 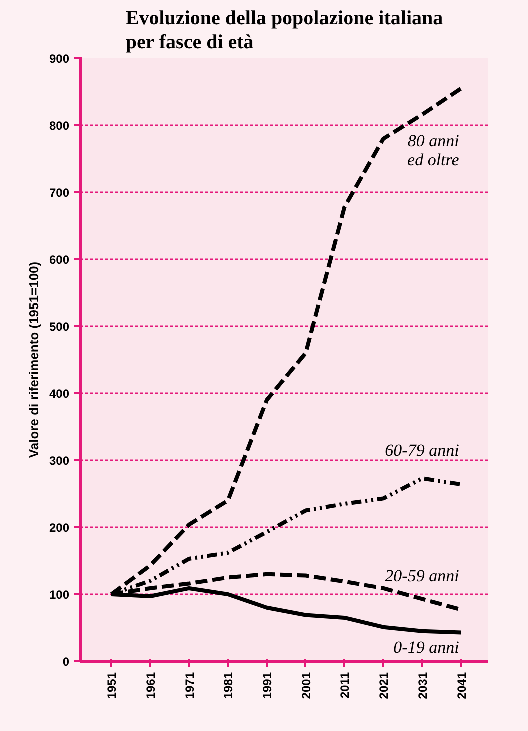 I want to click on y-tick-label: 0, so click(x=66, y=662).